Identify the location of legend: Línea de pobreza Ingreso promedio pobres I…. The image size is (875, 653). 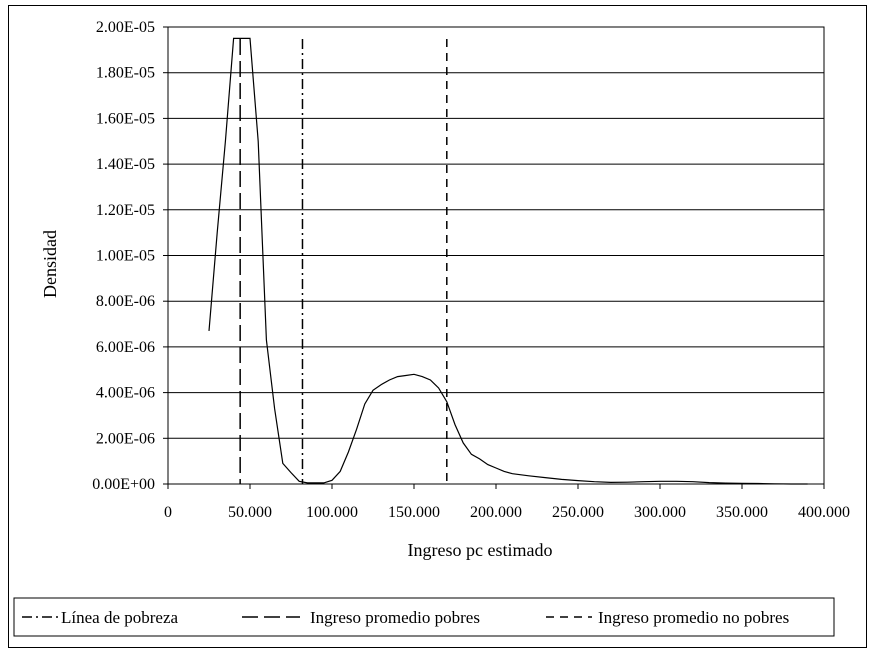
(424, 617).